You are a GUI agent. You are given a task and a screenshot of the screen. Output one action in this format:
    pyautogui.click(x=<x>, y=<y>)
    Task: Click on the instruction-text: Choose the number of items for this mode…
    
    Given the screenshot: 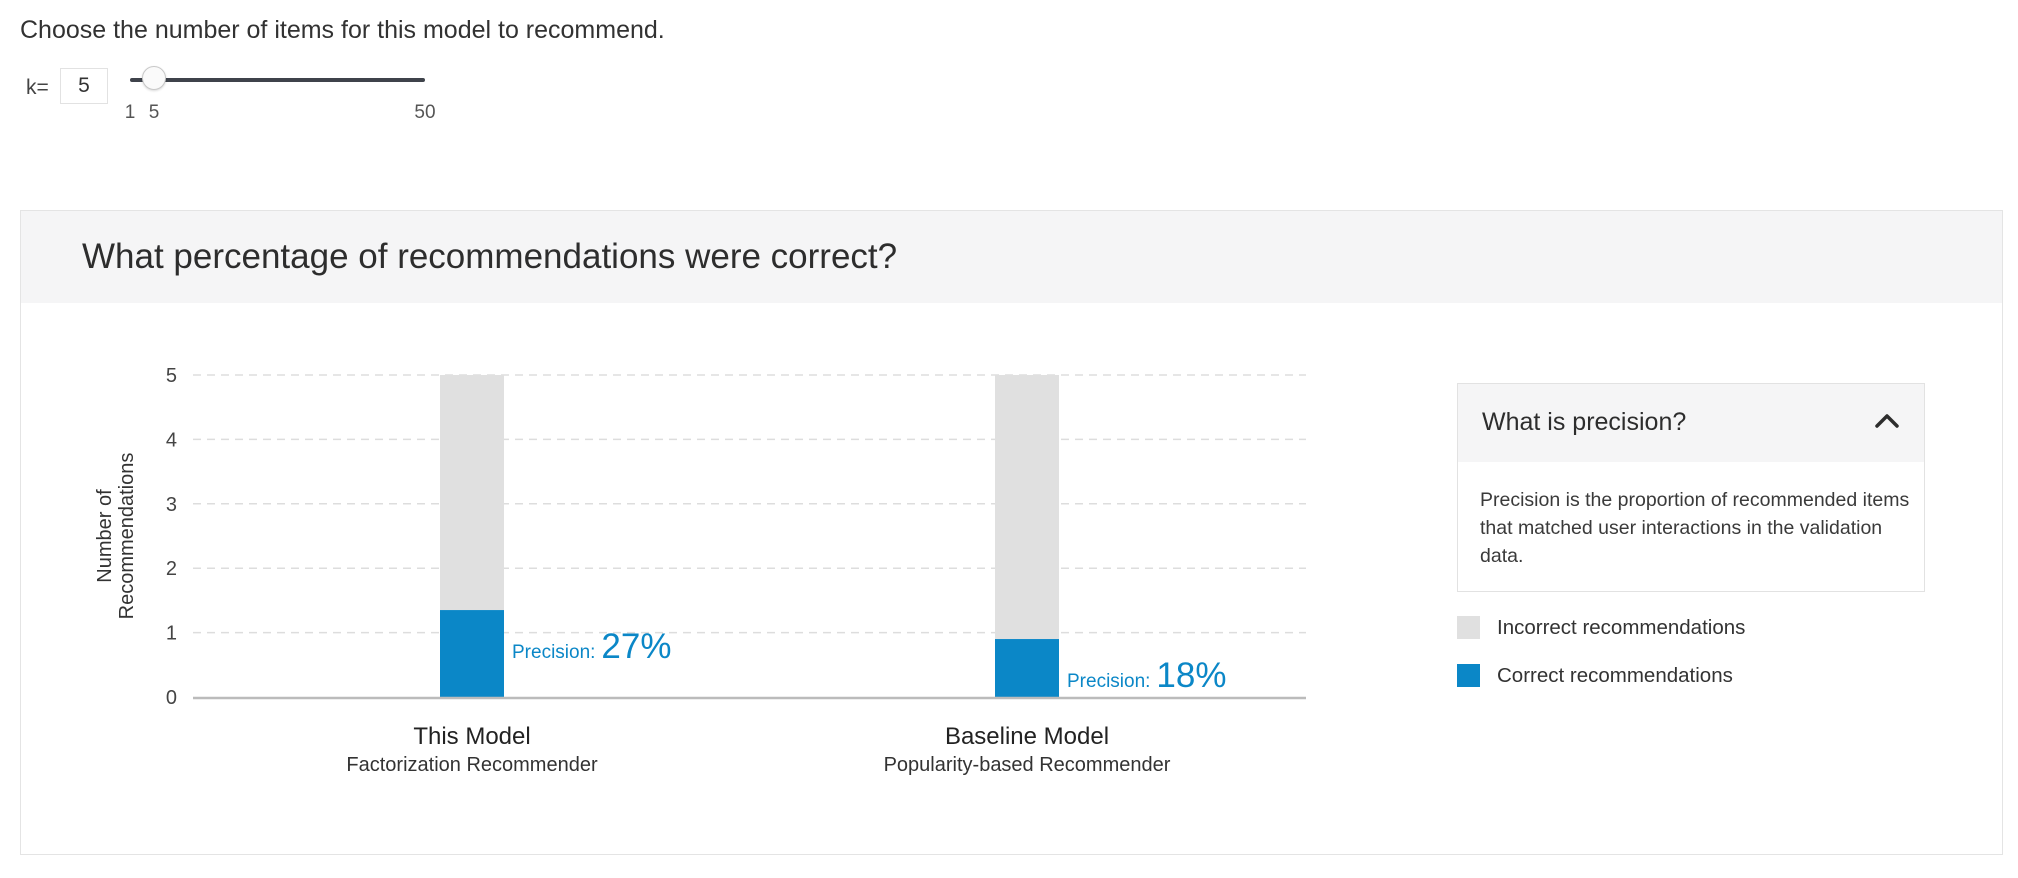 What is the action you would take?
    pyautogui.click(x=342, y=30)
    